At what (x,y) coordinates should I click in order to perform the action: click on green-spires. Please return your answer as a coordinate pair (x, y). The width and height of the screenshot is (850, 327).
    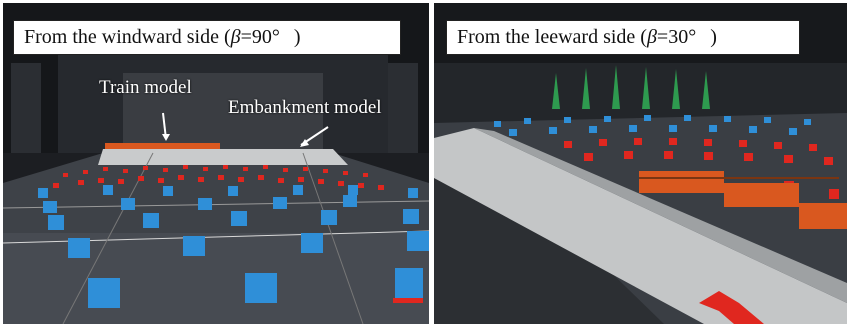
    Looking at the image, I should click on (631, 87).